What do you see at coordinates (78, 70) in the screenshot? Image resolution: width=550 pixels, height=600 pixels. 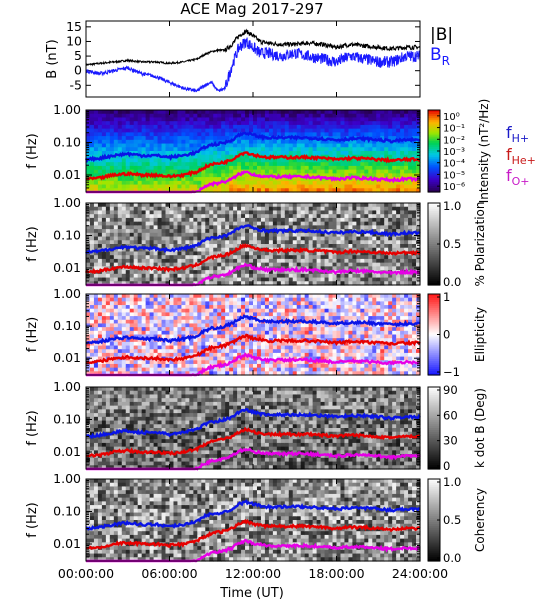 I see `y-tick-label: 0` at bounding box center [78, 70].